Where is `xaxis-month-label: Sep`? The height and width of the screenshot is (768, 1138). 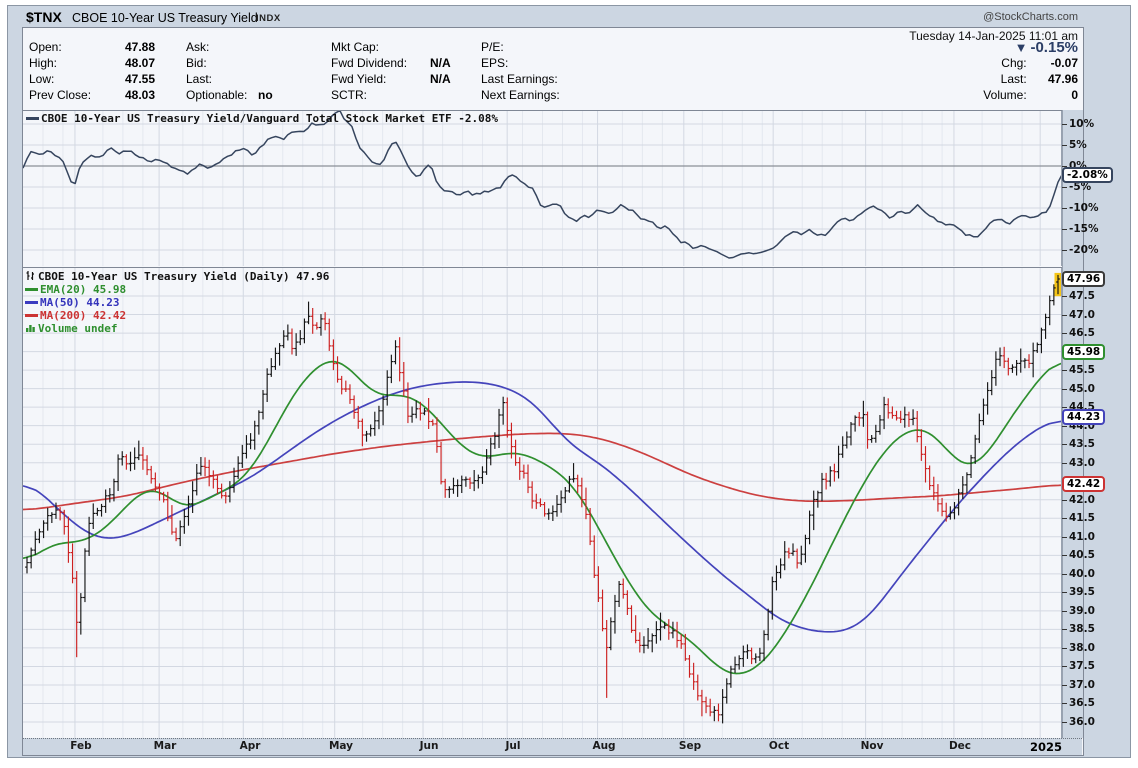
xaxis-month-label: Sep is located at coordinates (690, 746).